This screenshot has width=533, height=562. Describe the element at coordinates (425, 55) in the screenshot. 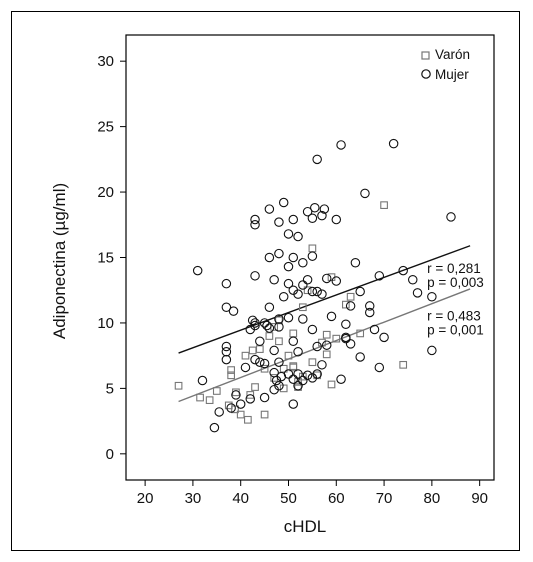

I see `legend-marker-varon` at that location.